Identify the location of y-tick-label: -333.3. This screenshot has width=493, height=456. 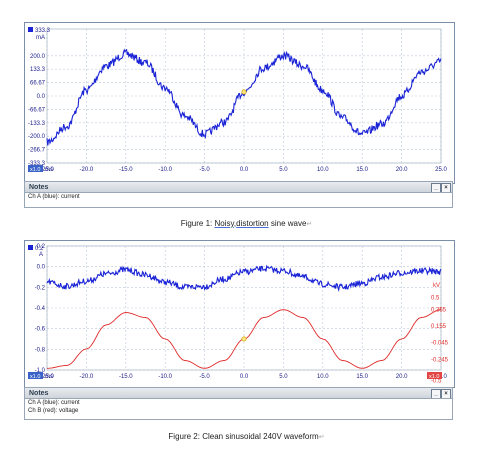
(37, 164).